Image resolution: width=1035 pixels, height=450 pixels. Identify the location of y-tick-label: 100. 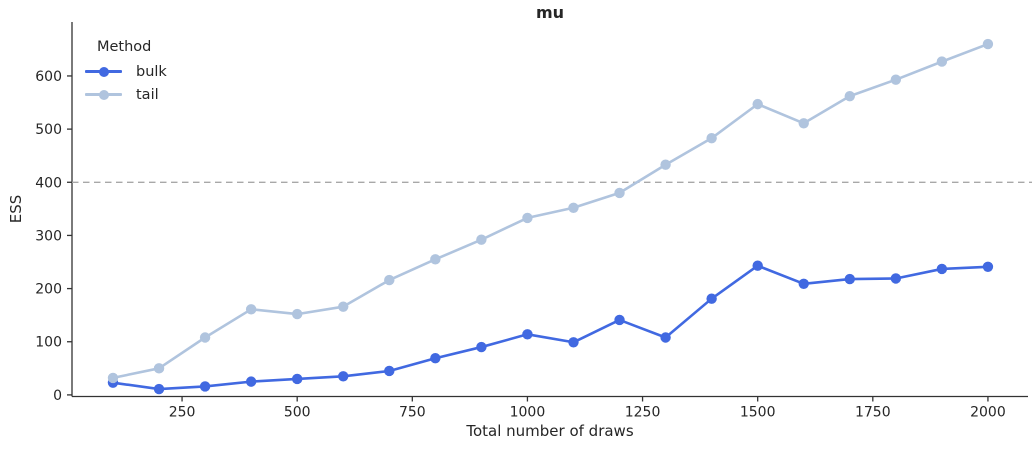
(48, 343).